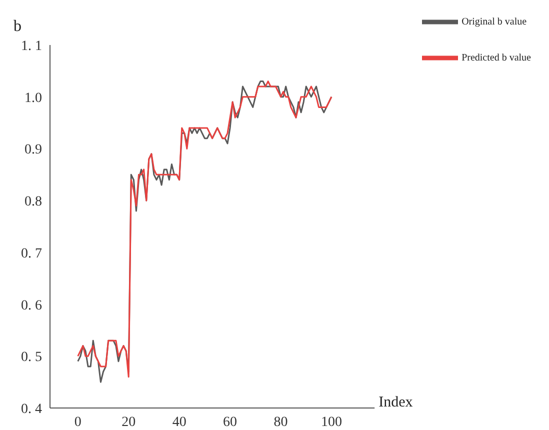  What do you see at coordinates (31, 358) in the screenshot?
I see `y-tick-label: 0. 5` at bounding box center [31, 358].